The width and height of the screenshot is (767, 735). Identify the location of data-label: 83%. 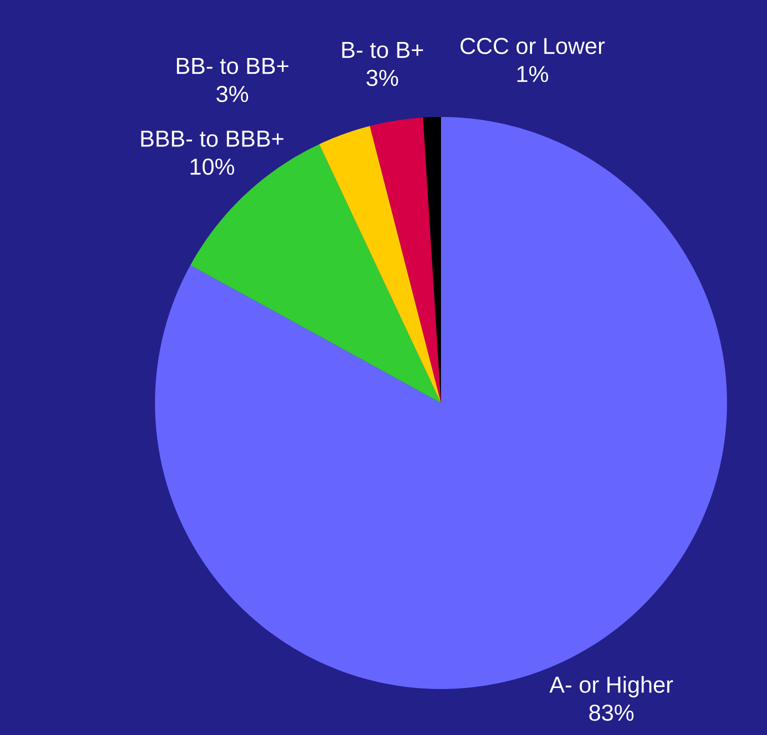
(611, 712).